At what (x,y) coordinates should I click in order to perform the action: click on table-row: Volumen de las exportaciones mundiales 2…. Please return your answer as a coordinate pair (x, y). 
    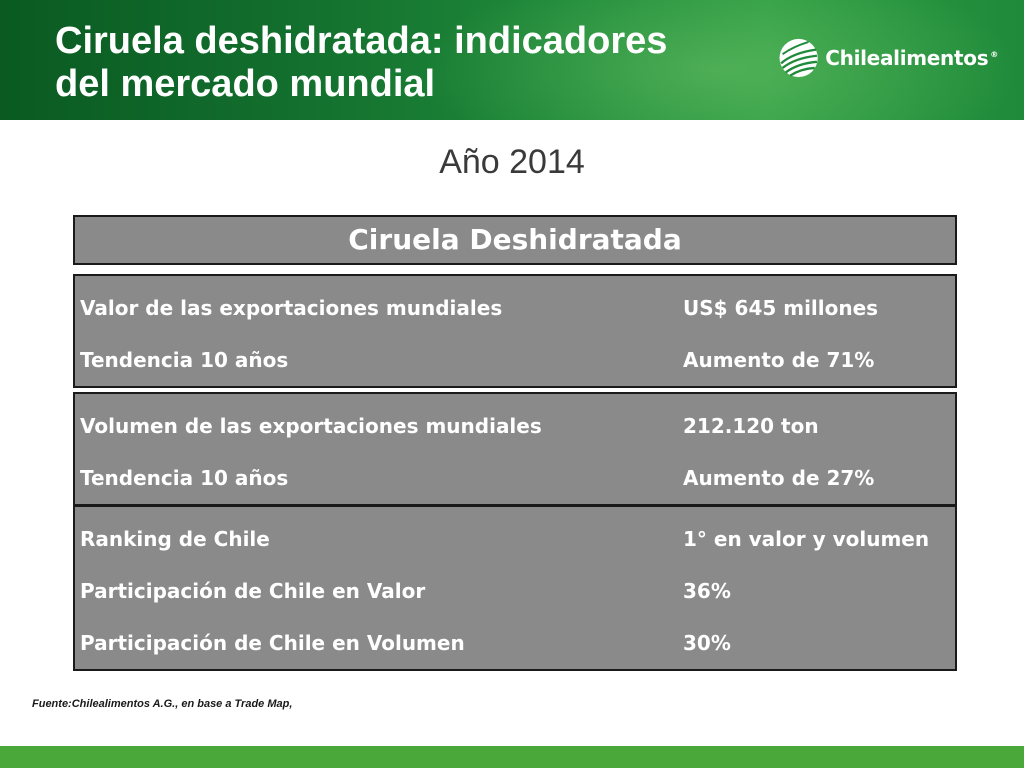
    Looking at the image, I should click on (515, 426).